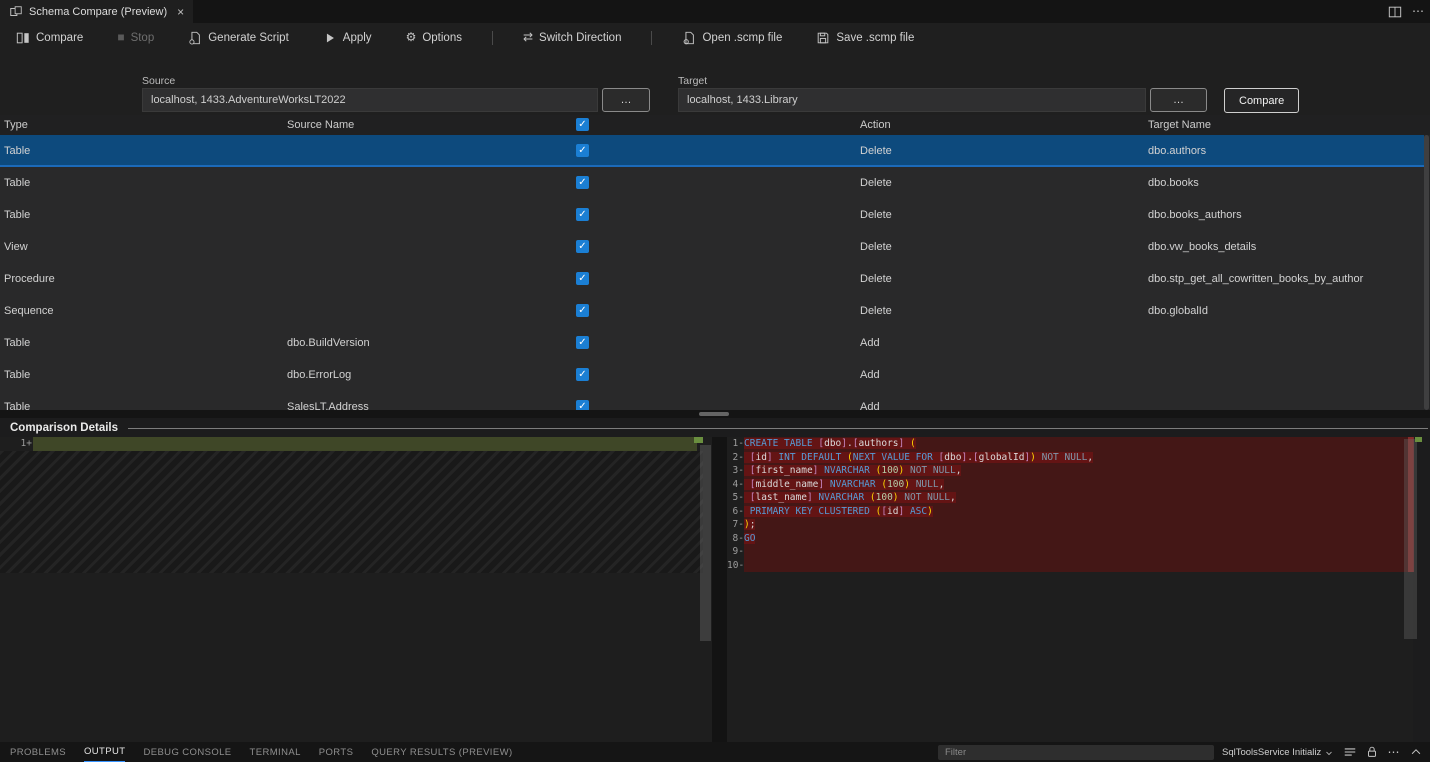  I want to click on table-row: View ✓ Delete dbo.vw_books_details, so click(712, 247).